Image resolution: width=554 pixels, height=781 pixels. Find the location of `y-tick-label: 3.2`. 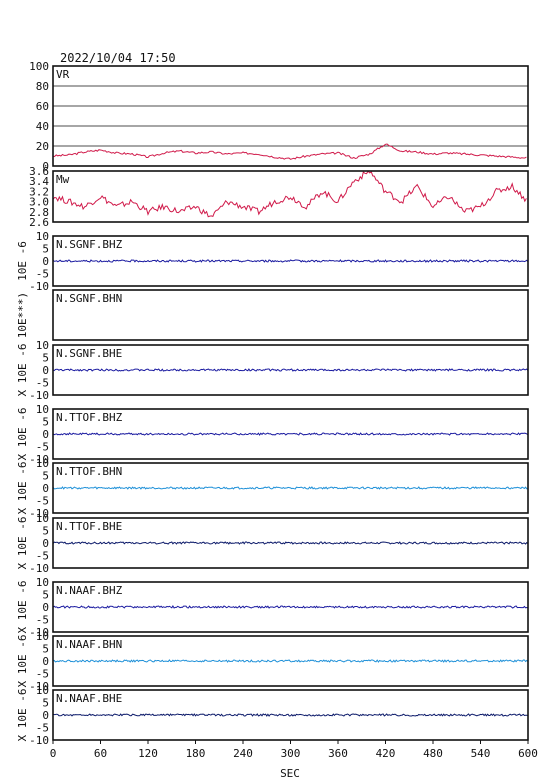

y-tick-label: 3.2 is located at coordinates (39, 191).